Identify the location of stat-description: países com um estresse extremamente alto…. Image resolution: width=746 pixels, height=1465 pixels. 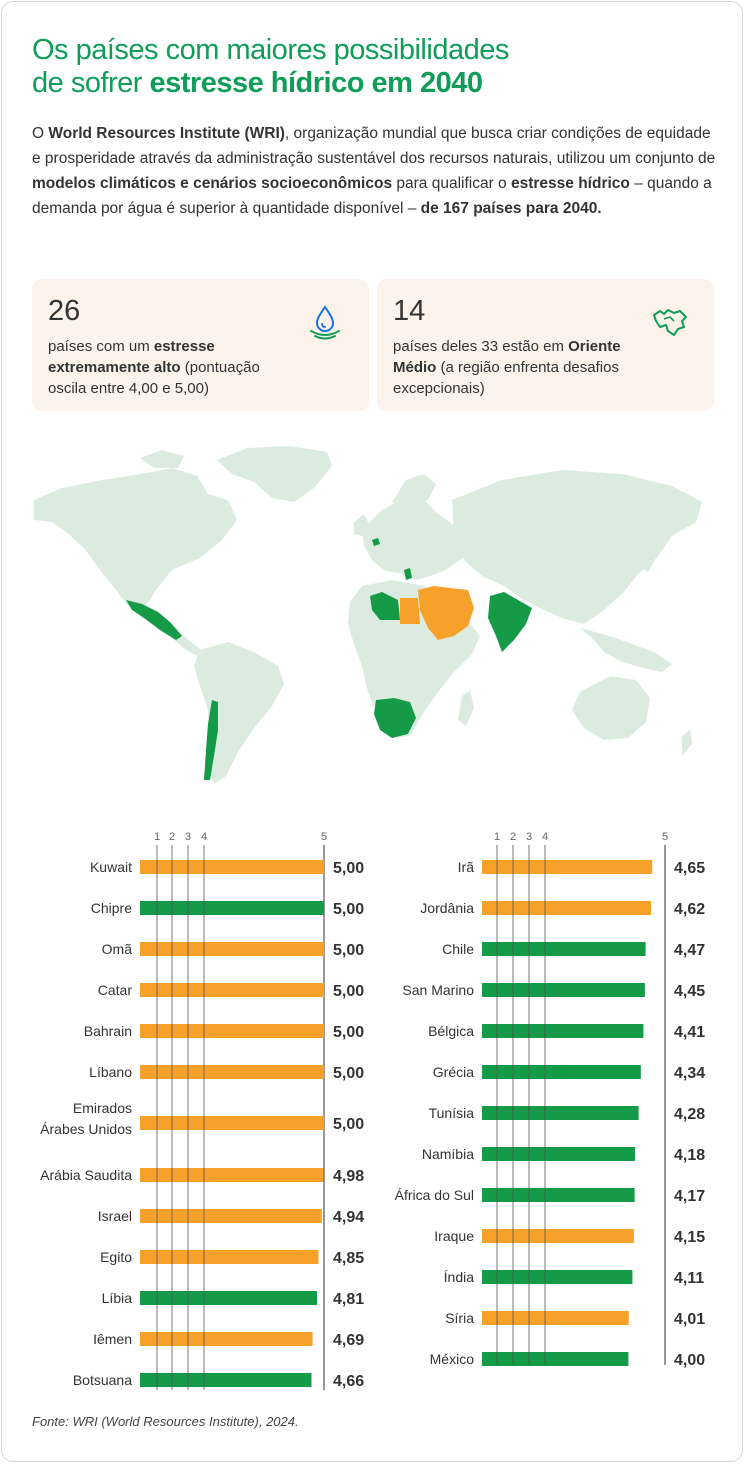
(154, 367).